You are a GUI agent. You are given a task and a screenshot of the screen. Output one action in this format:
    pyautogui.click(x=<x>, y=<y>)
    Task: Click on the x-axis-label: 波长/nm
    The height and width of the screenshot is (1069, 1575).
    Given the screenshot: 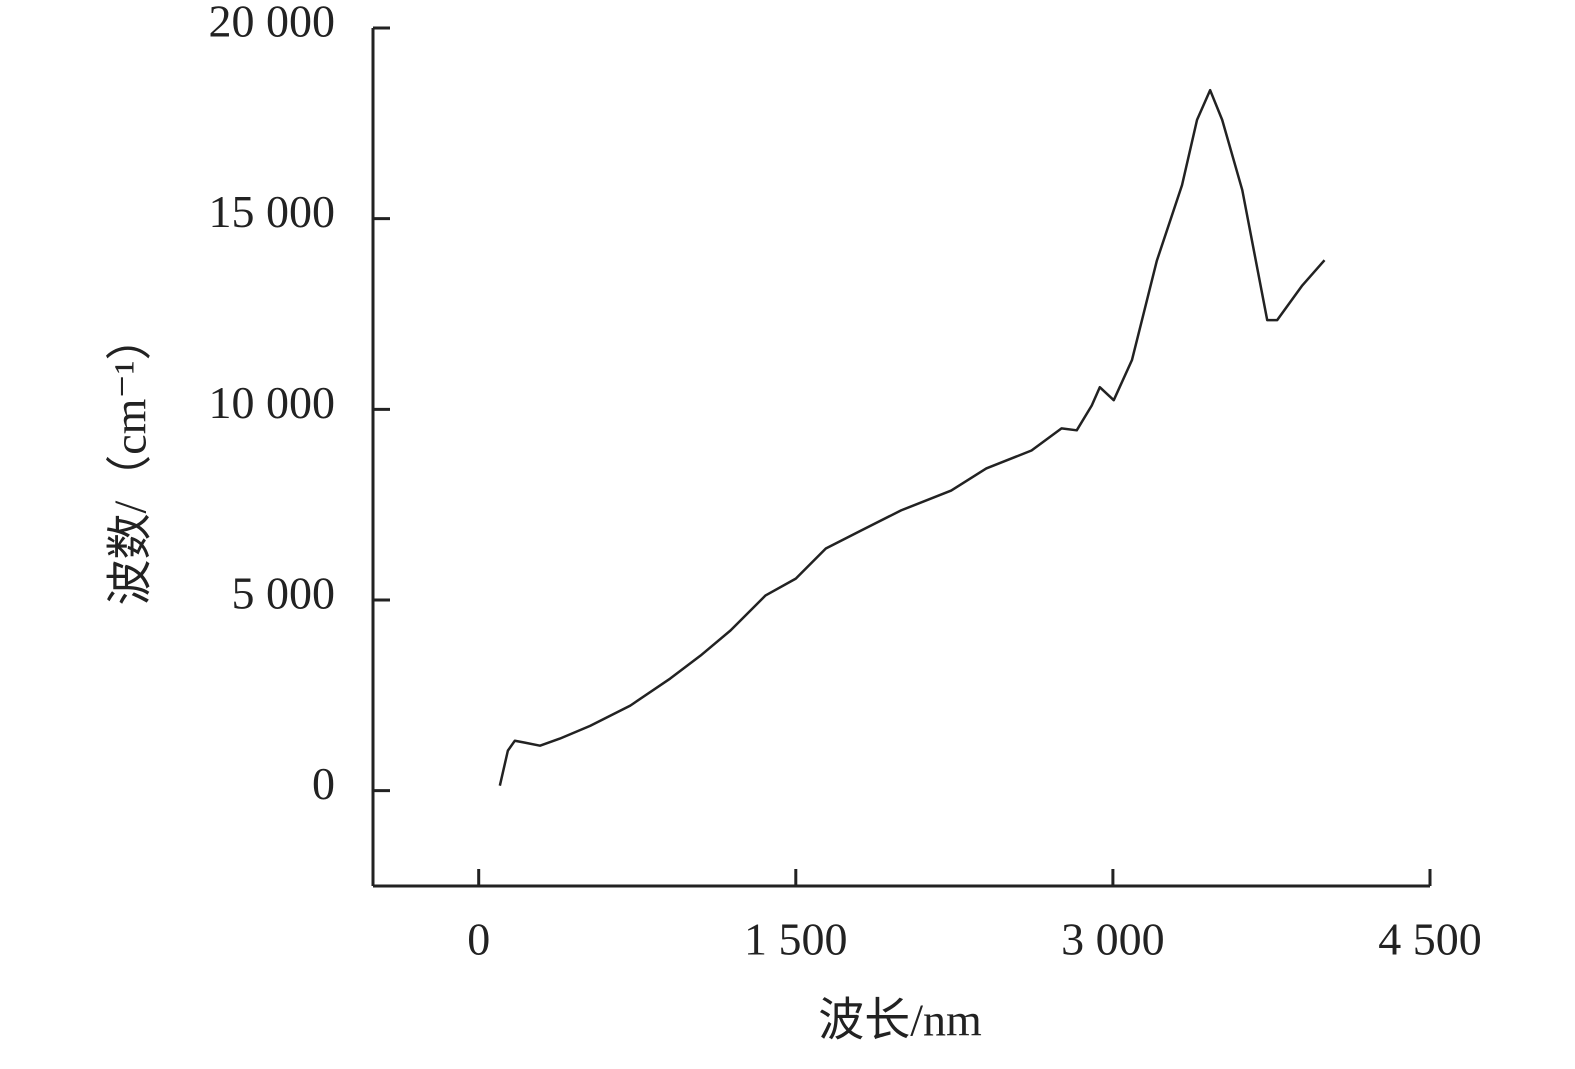 What is the action you would take?
    pyautogui.click(x=900, y=1020)
    